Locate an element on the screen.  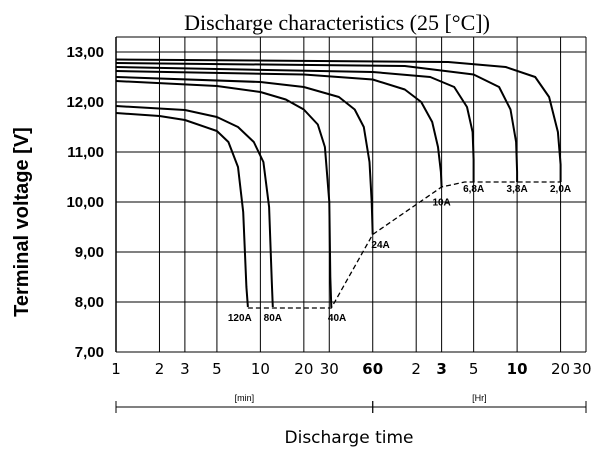
y-tick-label: 7,00 is located at coordinates (89, 352).